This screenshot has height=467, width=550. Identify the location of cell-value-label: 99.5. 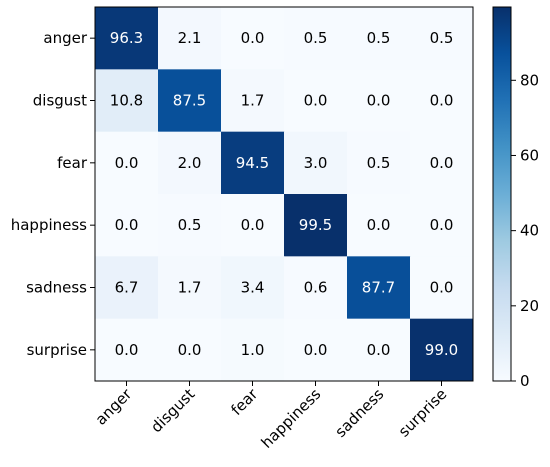
(315, 225).